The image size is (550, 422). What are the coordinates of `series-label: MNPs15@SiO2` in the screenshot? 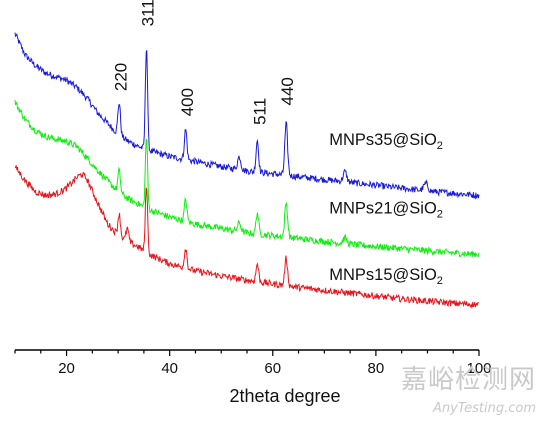 It's located at (386, 276).